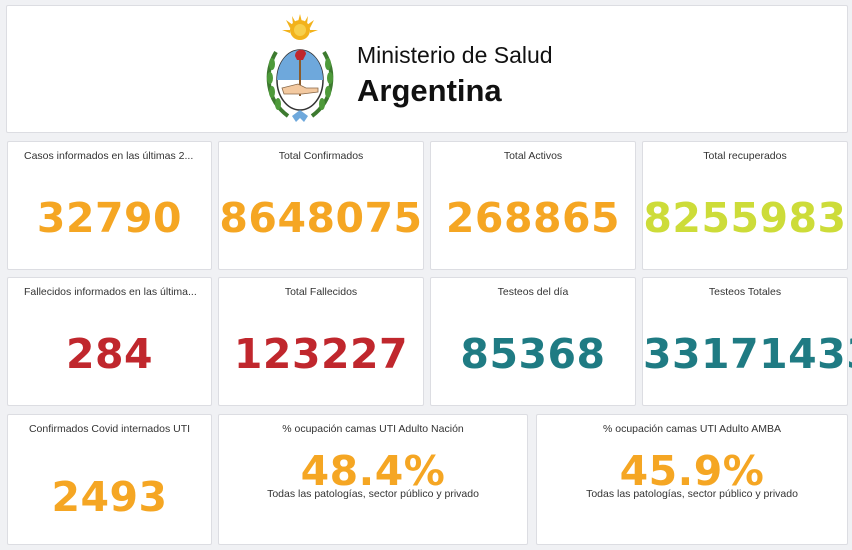 Image resolution: width=852 pixels, height=550 pixels. Describe the element at coordinates (373, 471) in the screenshot. I see `kpi-value: 48.4%` at that location.